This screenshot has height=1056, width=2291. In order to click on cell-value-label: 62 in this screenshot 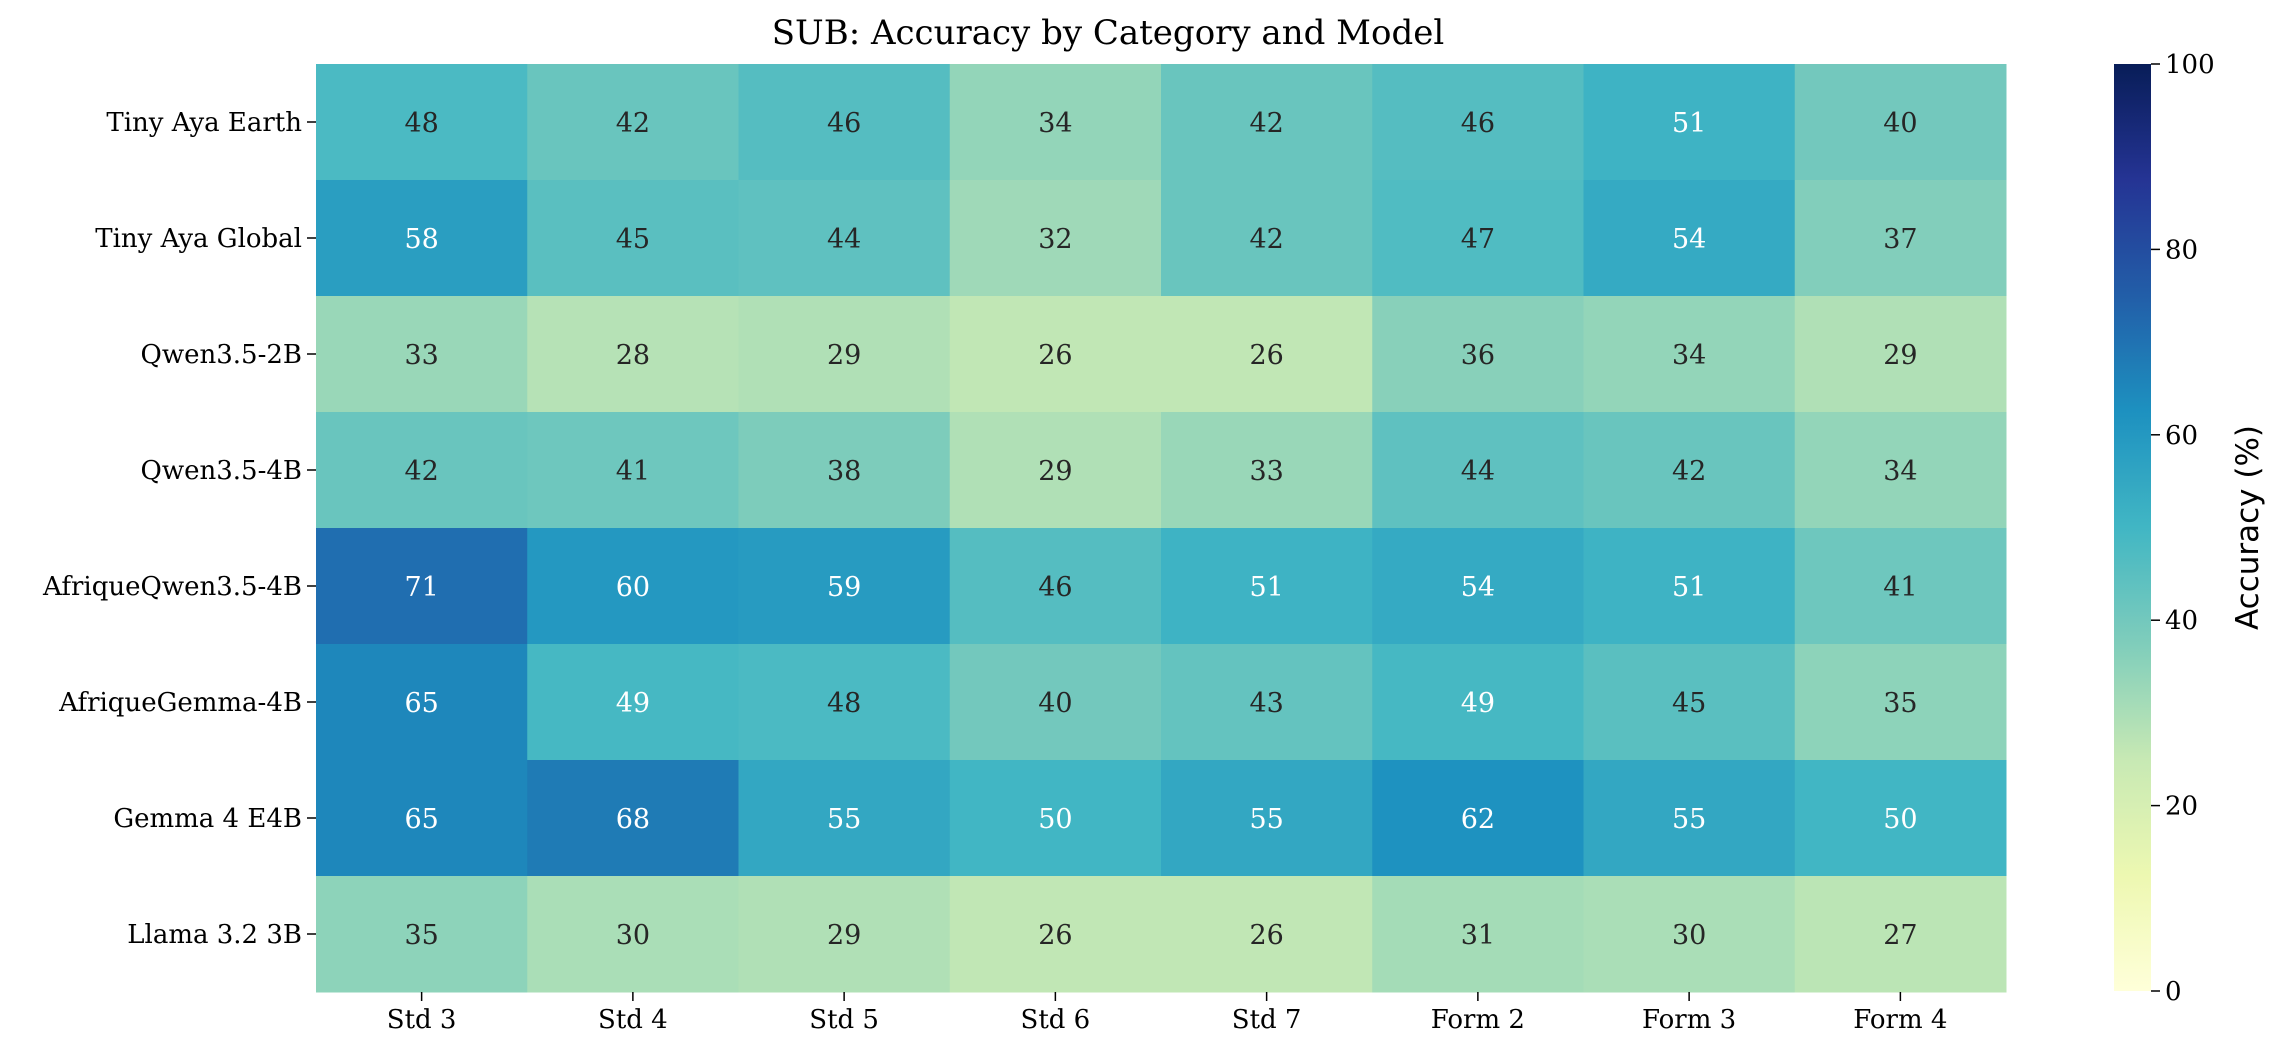, I will do `click(1478, 819)`.